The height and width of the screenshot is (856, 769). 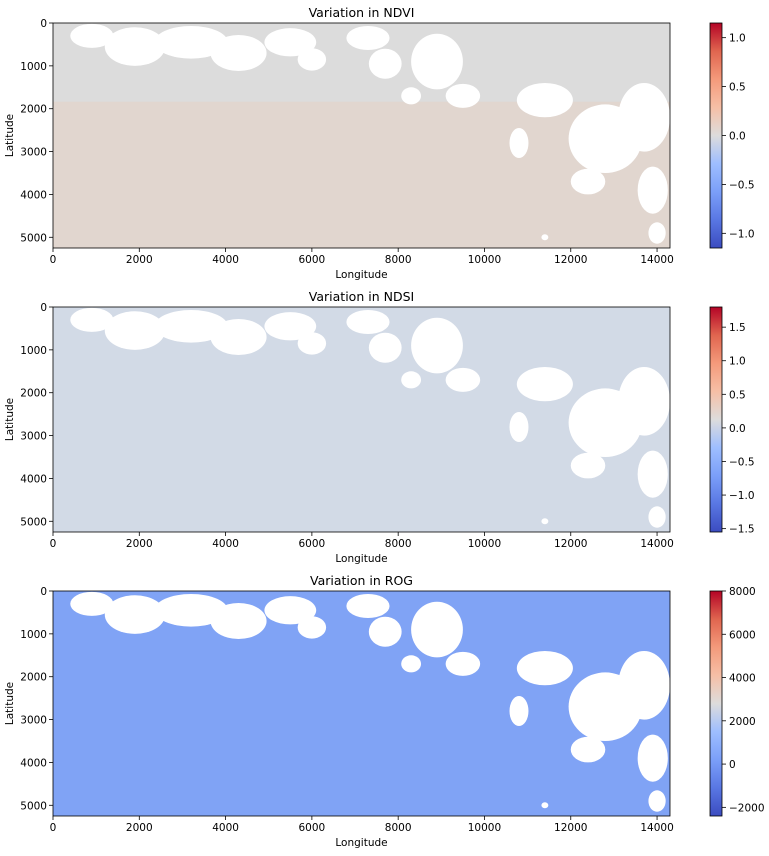 What do you see at coordinates (742, 592) in the screenshot?
I see `colorbar-tick-label: 8000` at bounding box center [742, 592].